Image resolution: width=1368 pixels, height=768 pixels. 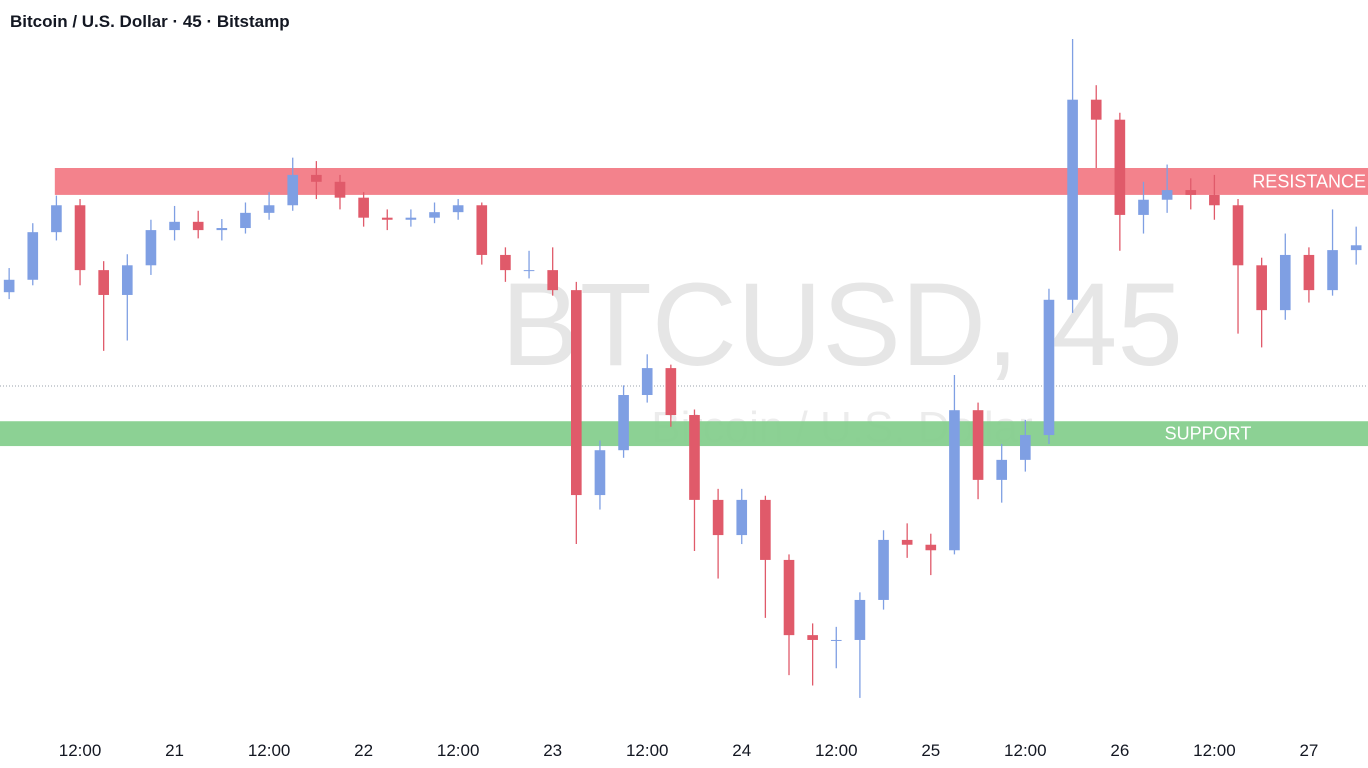 What do you see at coordinates (363, 750) in the screenshot?
I see `x-tick-label: 22` at bounding box center [363, 750].